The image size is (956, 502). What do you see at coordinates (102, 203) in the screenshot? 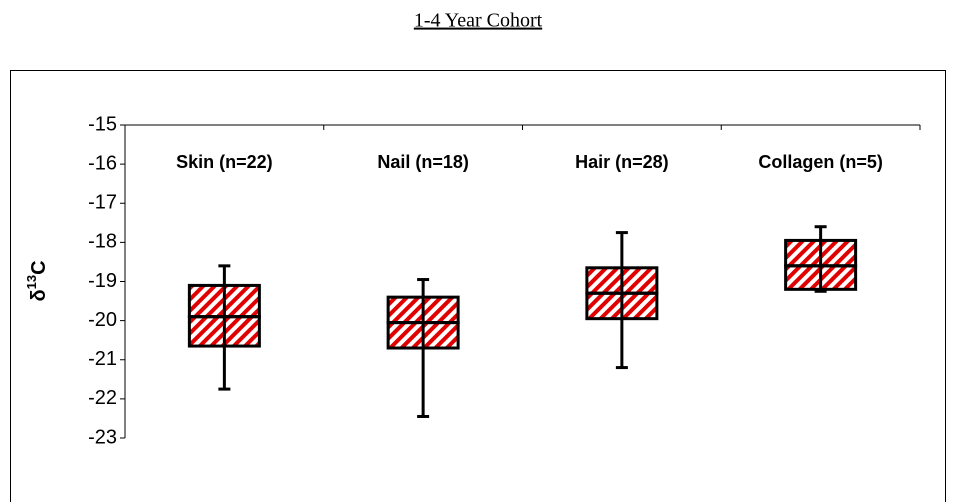
I see `y-tick-label: -17` at bounding box center [102, 203].